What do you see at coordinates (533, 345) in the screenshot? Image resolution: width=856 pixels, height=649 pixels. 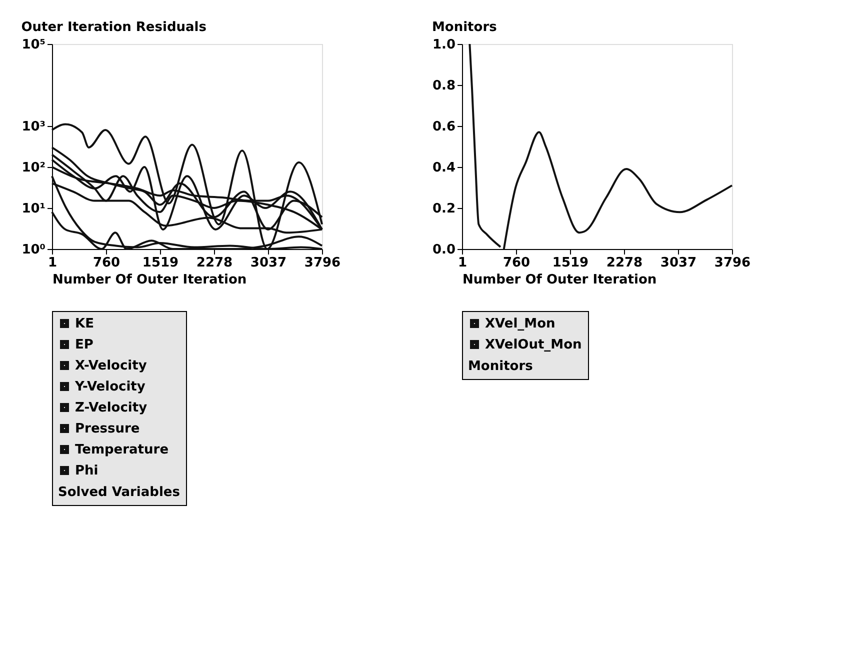 I see `legend-label: XVelOut_Mon` at bounding box center [533, 345].